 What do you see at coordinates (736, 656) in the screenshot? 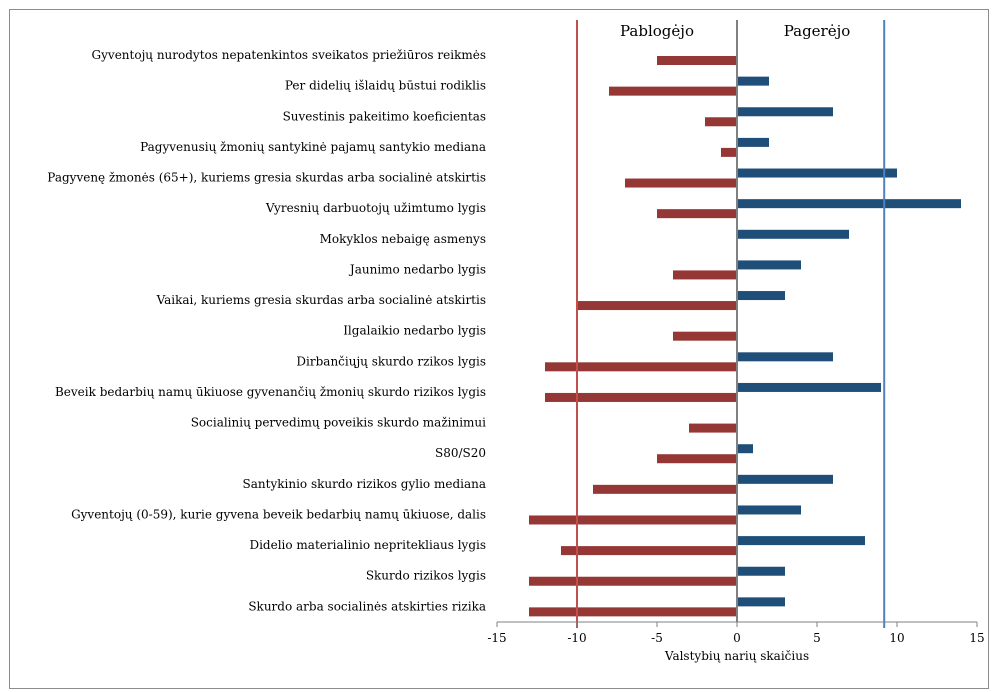
I see `x-axis-title: Valstybių narių skaičius` at bounding box center [736, 656].